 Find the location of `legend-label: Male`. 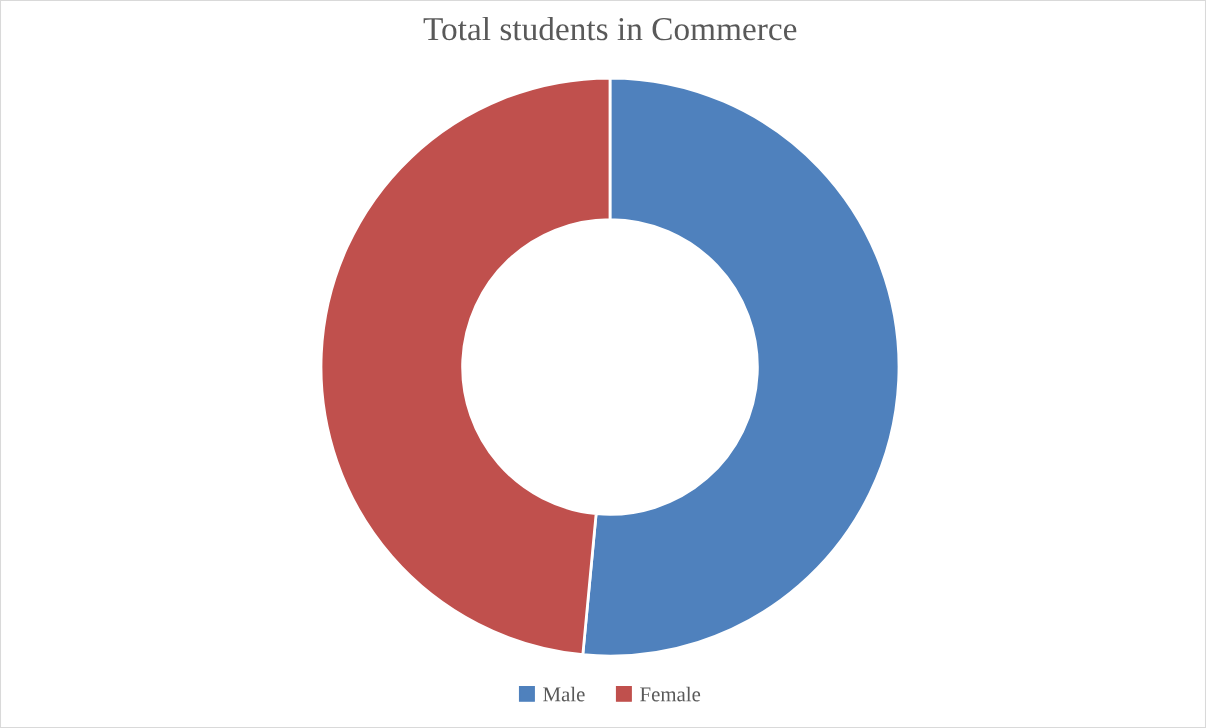

legend-label: Male is located at coordinates (564, 694).